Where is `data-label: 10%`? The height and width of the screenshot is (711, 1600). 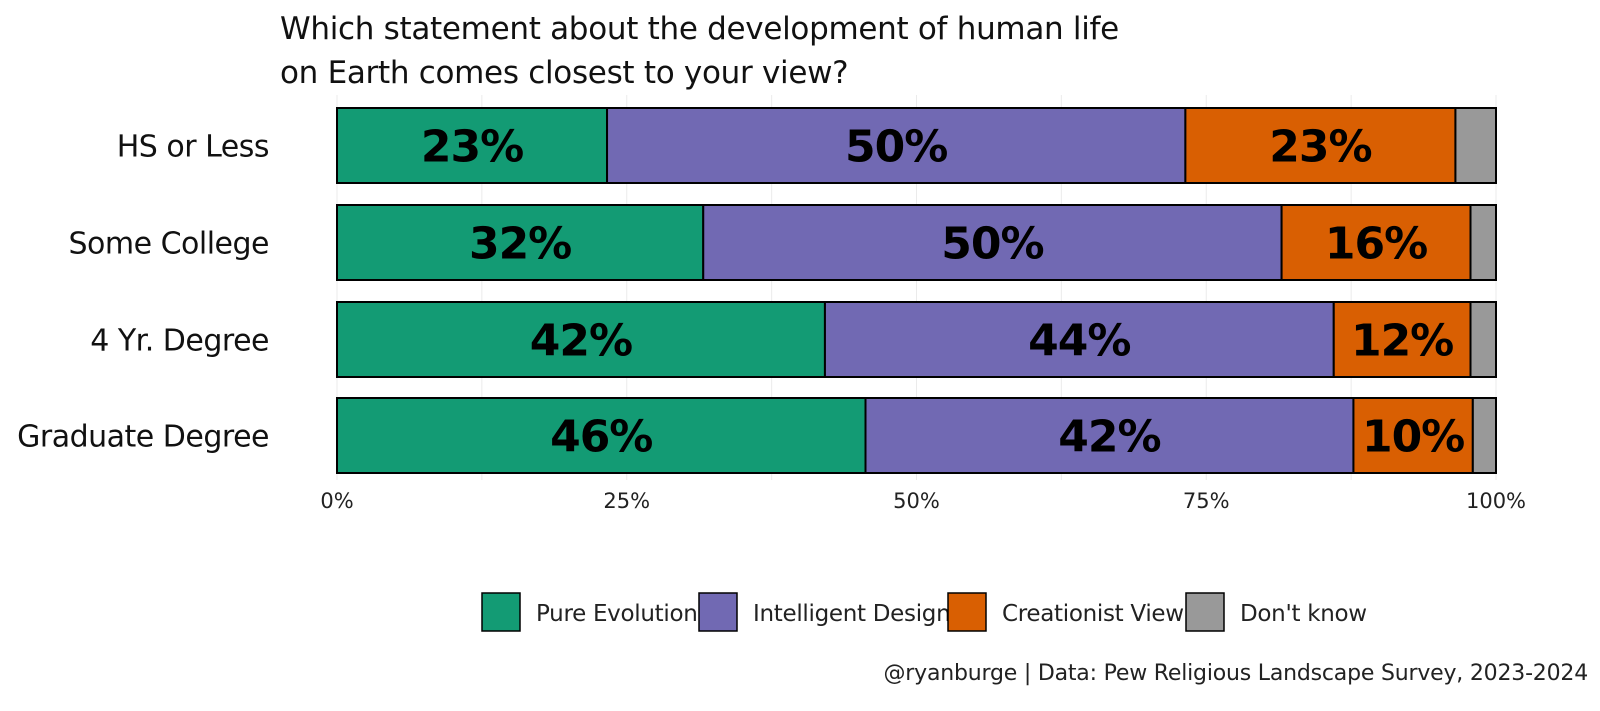
data-label: 10% is located at coordinates (1413, 437).